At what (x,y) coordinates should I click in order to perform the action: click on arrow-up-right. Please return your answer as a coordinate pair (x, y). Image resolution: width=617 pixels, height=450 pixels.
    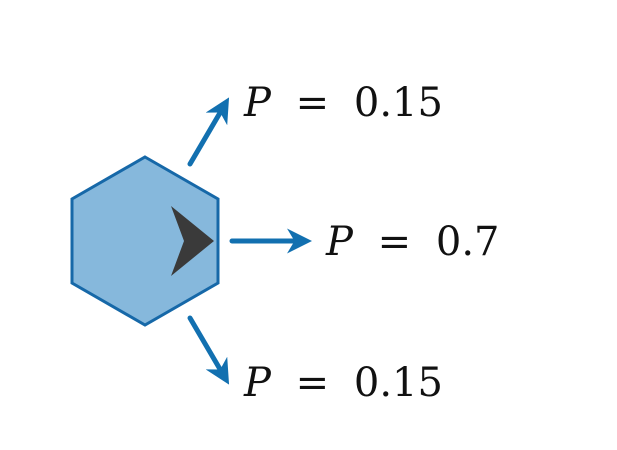
    Looking at the image, I should click on (208, 132).